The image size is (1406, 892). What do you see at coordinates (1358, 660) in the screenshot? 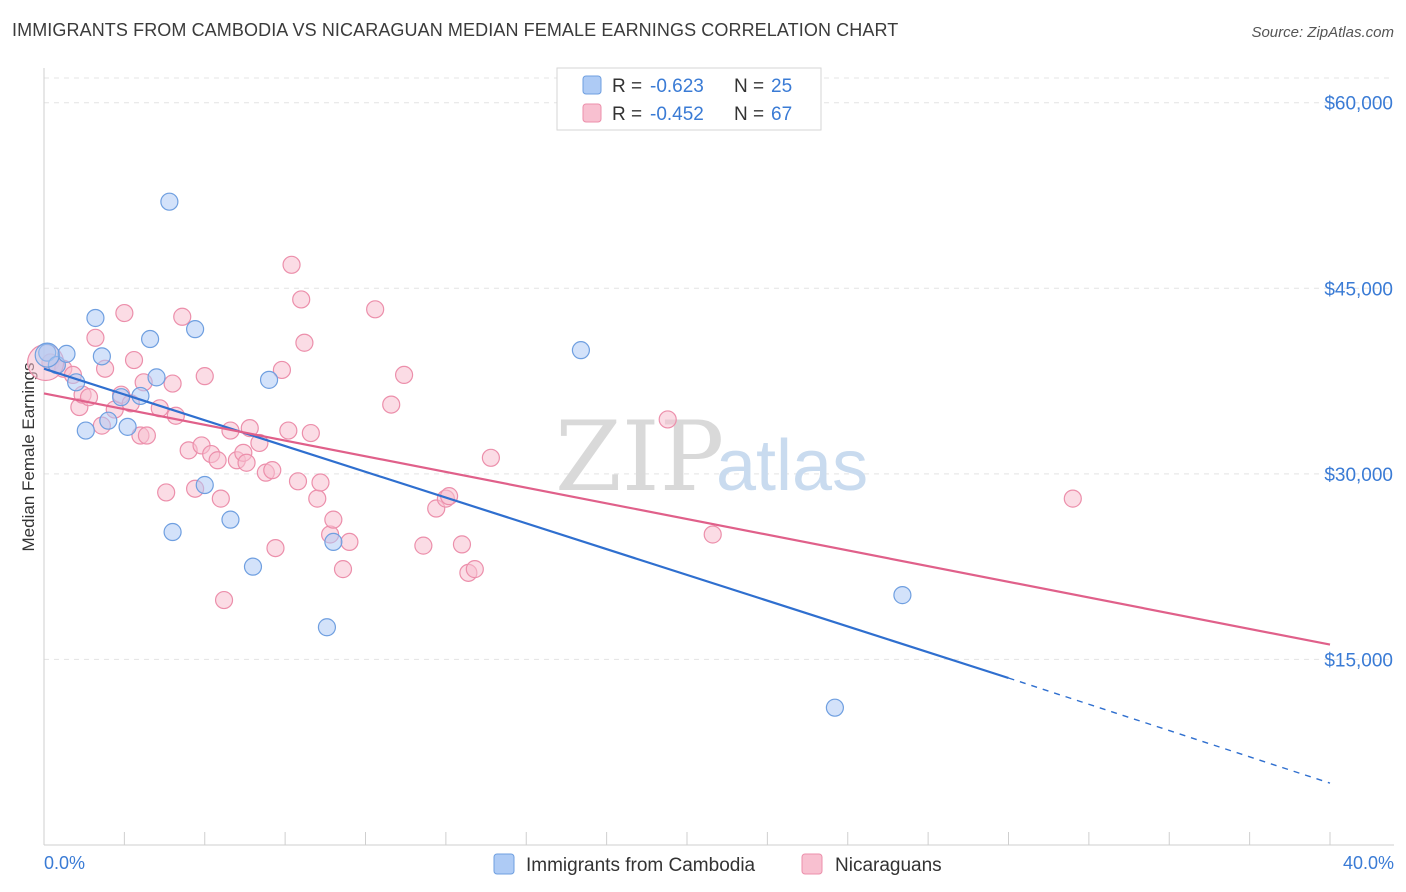
I see `y-tick-label-15000: $15,000` at bounding box center [1358, 660].